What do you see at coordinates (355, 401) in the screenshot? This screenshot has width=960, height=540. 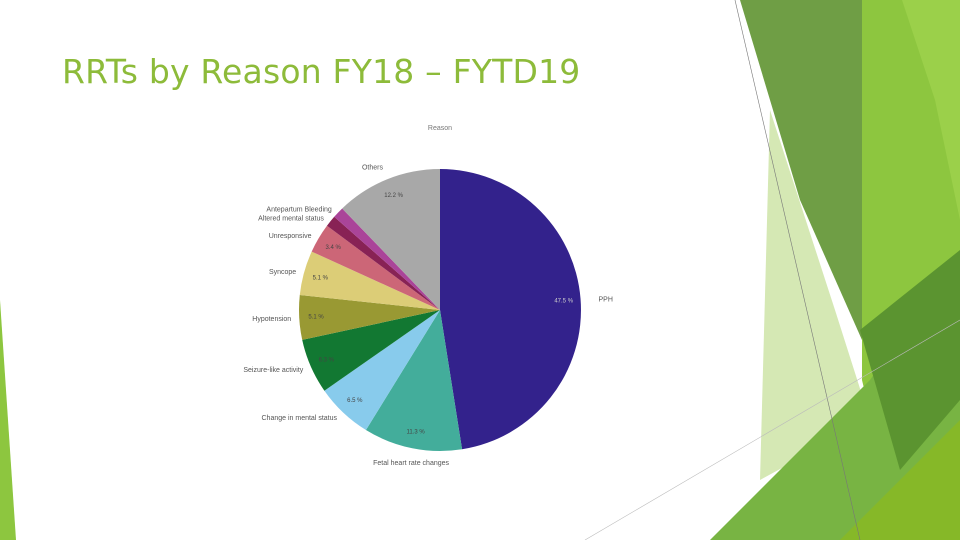 I see `pie-value-label: 6.5 %` at bounding box center [355, 401].